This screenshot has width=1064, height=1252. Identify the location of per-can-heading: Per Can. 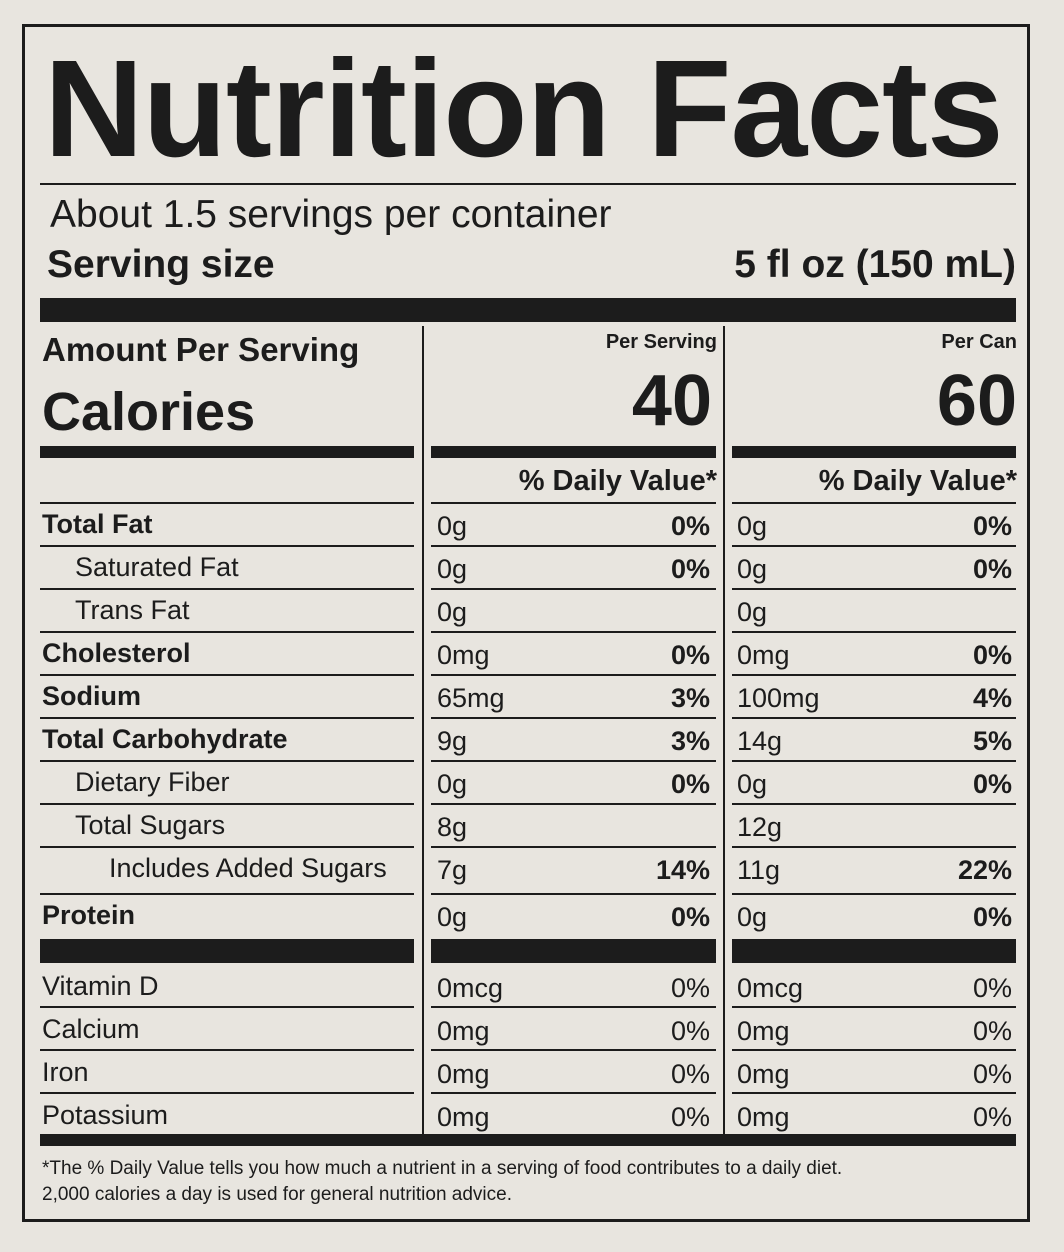
(979, 342).